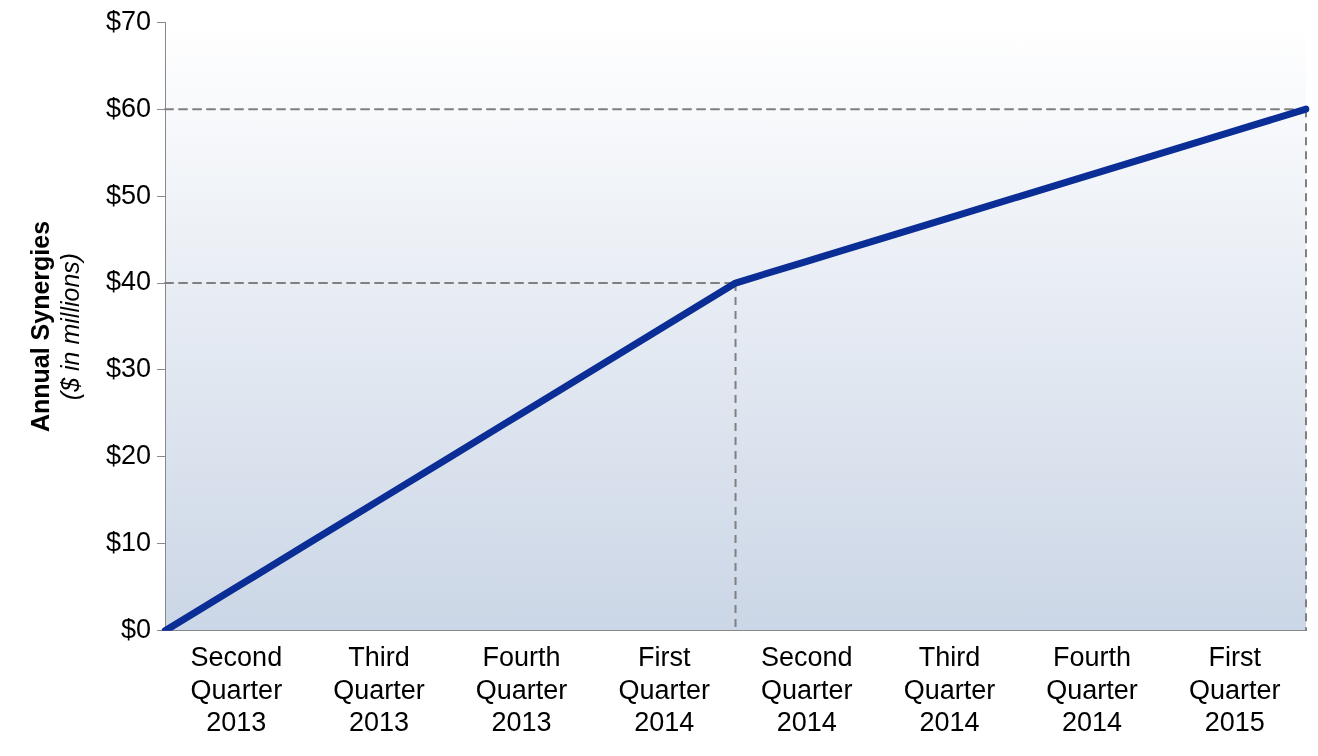  What do you see at coordinates (128, 455) in the screenshot?
I see `y-tick-label: $20` at bounding box center [128, 455].